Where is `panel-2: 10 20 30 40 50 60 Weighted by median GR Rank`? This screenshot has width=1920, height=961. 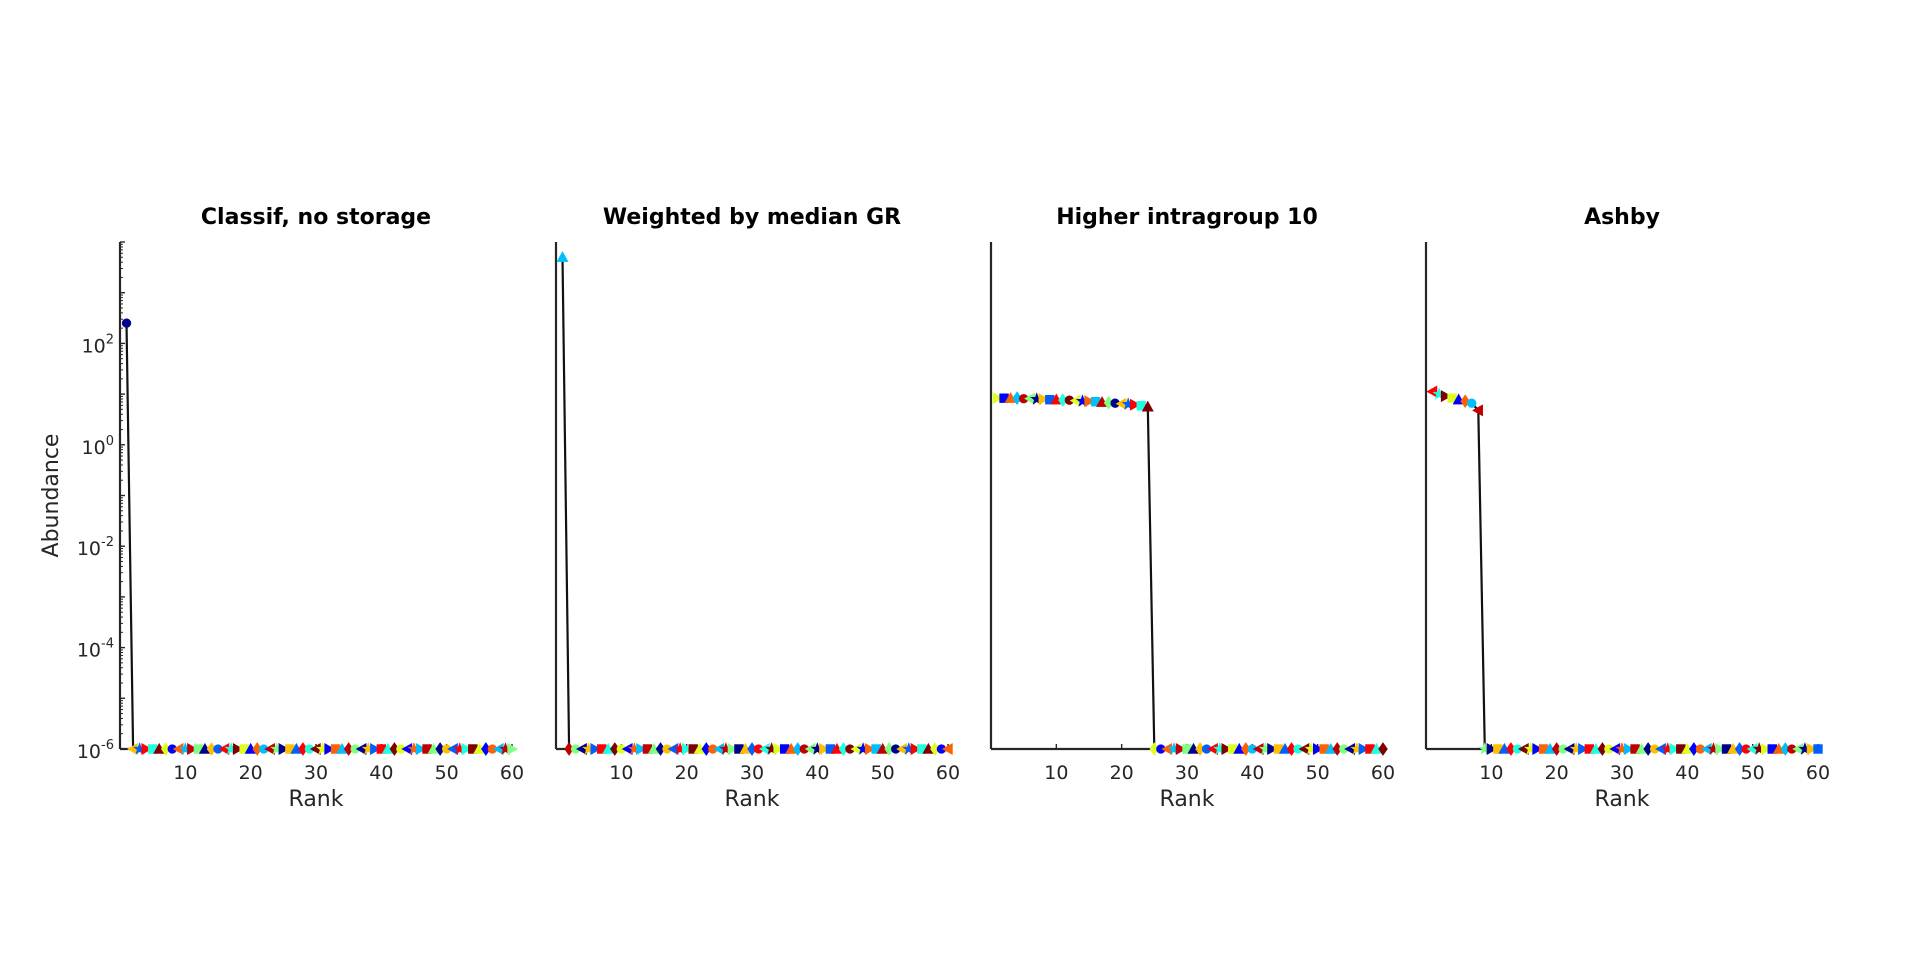 panel-2: 10 20 30 40 50 60 Weighted by median GR Rank is located at coordinates (757, 508).